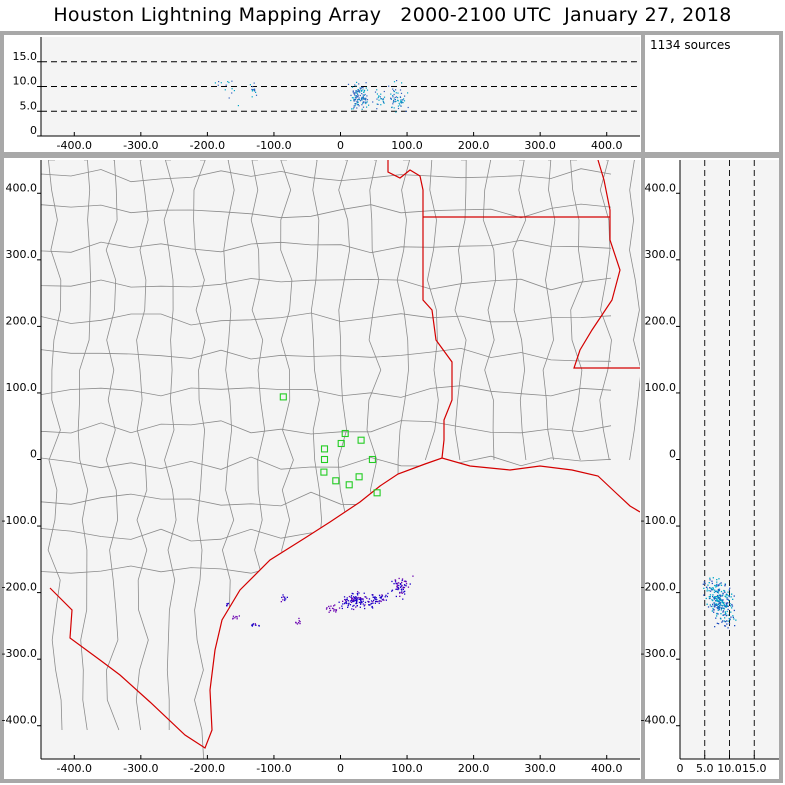 The height and width of the screenshot is (785, 785). What do you see at coordinates (320, 601) in the screenshot?
I see `plan-view-sources` at bounding box center [320, 601].